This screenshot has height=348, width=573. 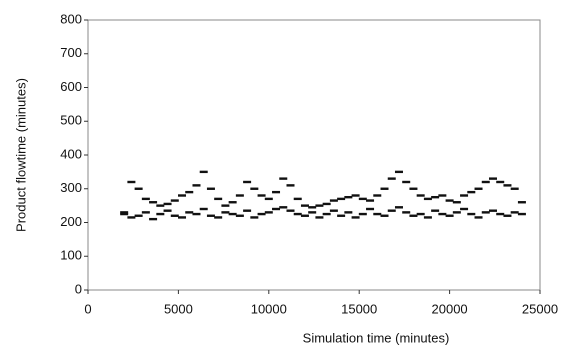 I want to click on x-tick-label: 25000, so click(x=540, y=308).